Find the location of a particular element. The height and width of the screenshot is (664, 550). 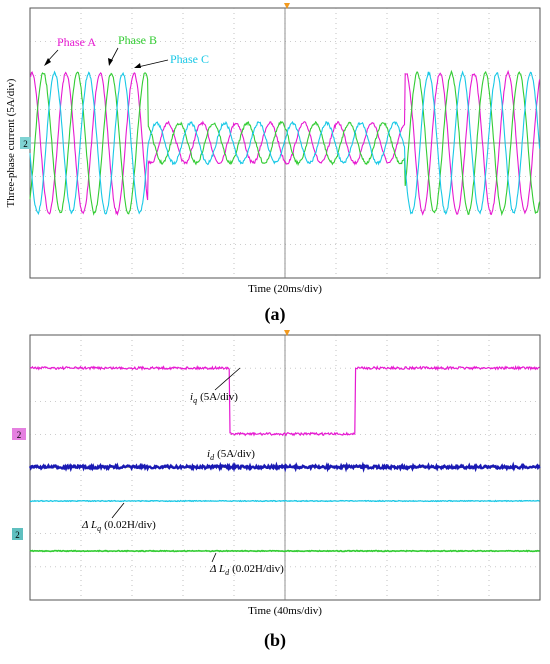

trace-label: Δ Lq (0.02H/div) is located at coordinates (118, 526).